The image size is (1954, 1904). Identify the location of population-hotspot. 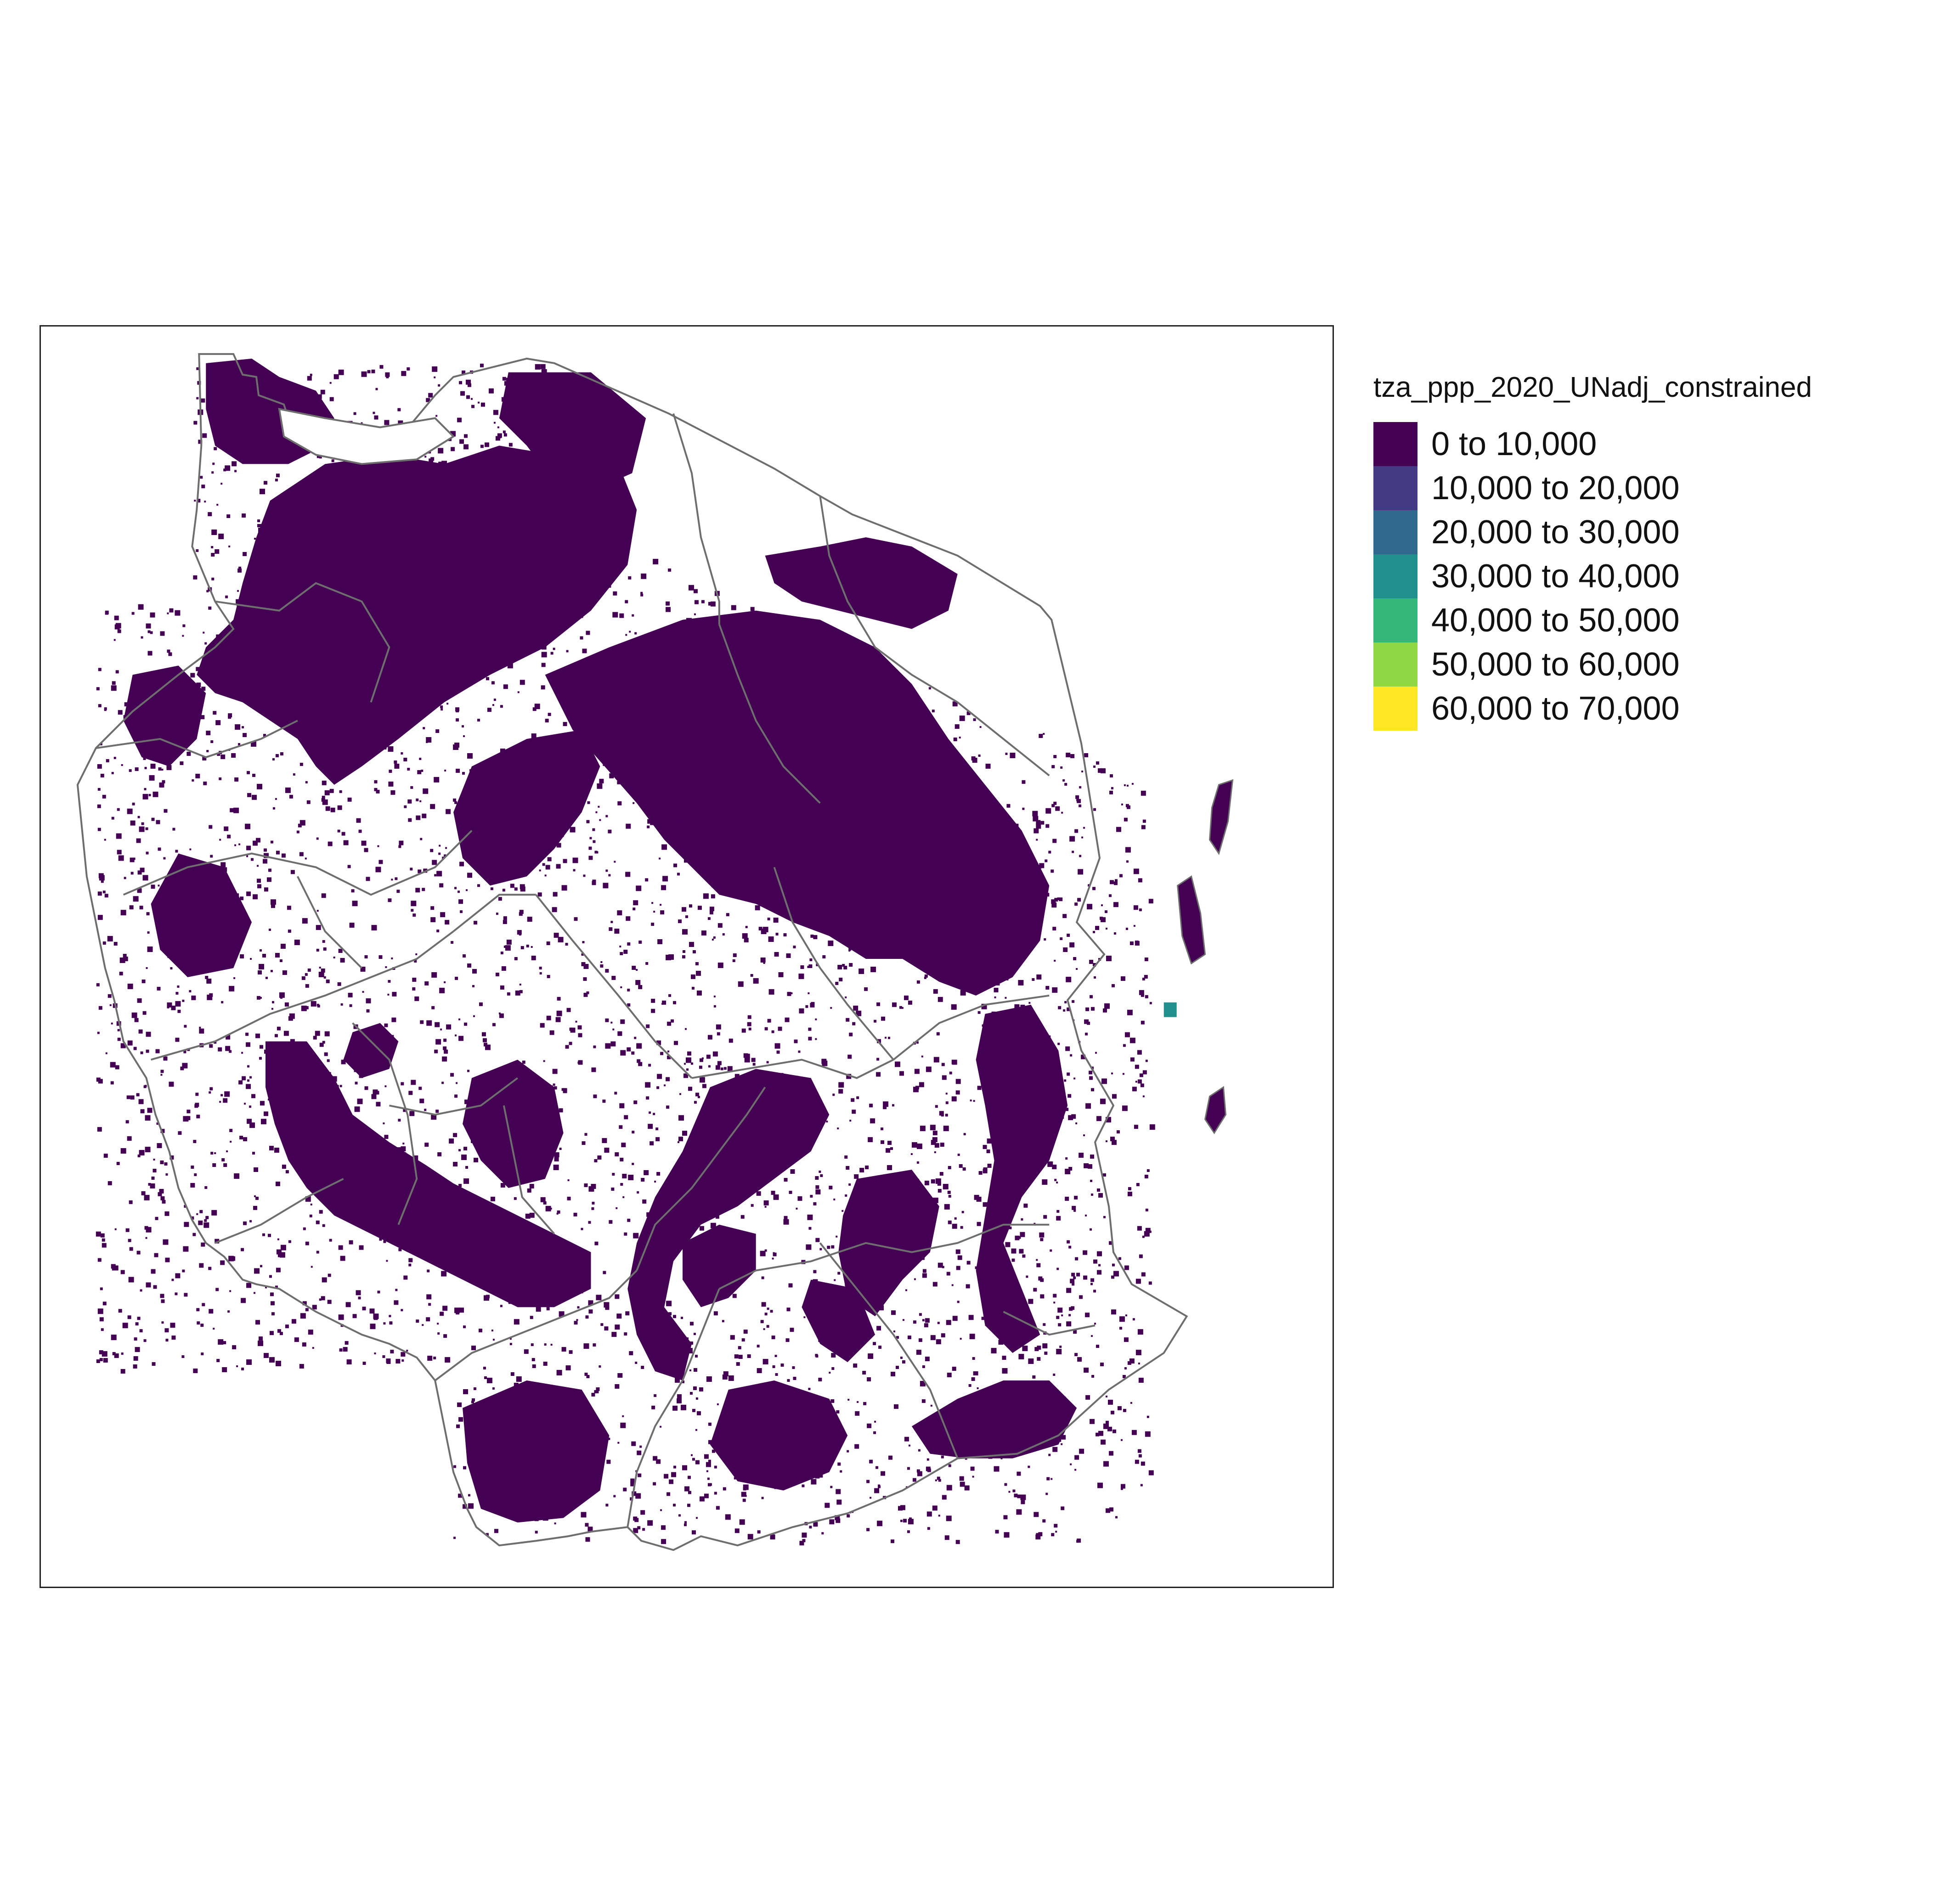
(1170, 1009).